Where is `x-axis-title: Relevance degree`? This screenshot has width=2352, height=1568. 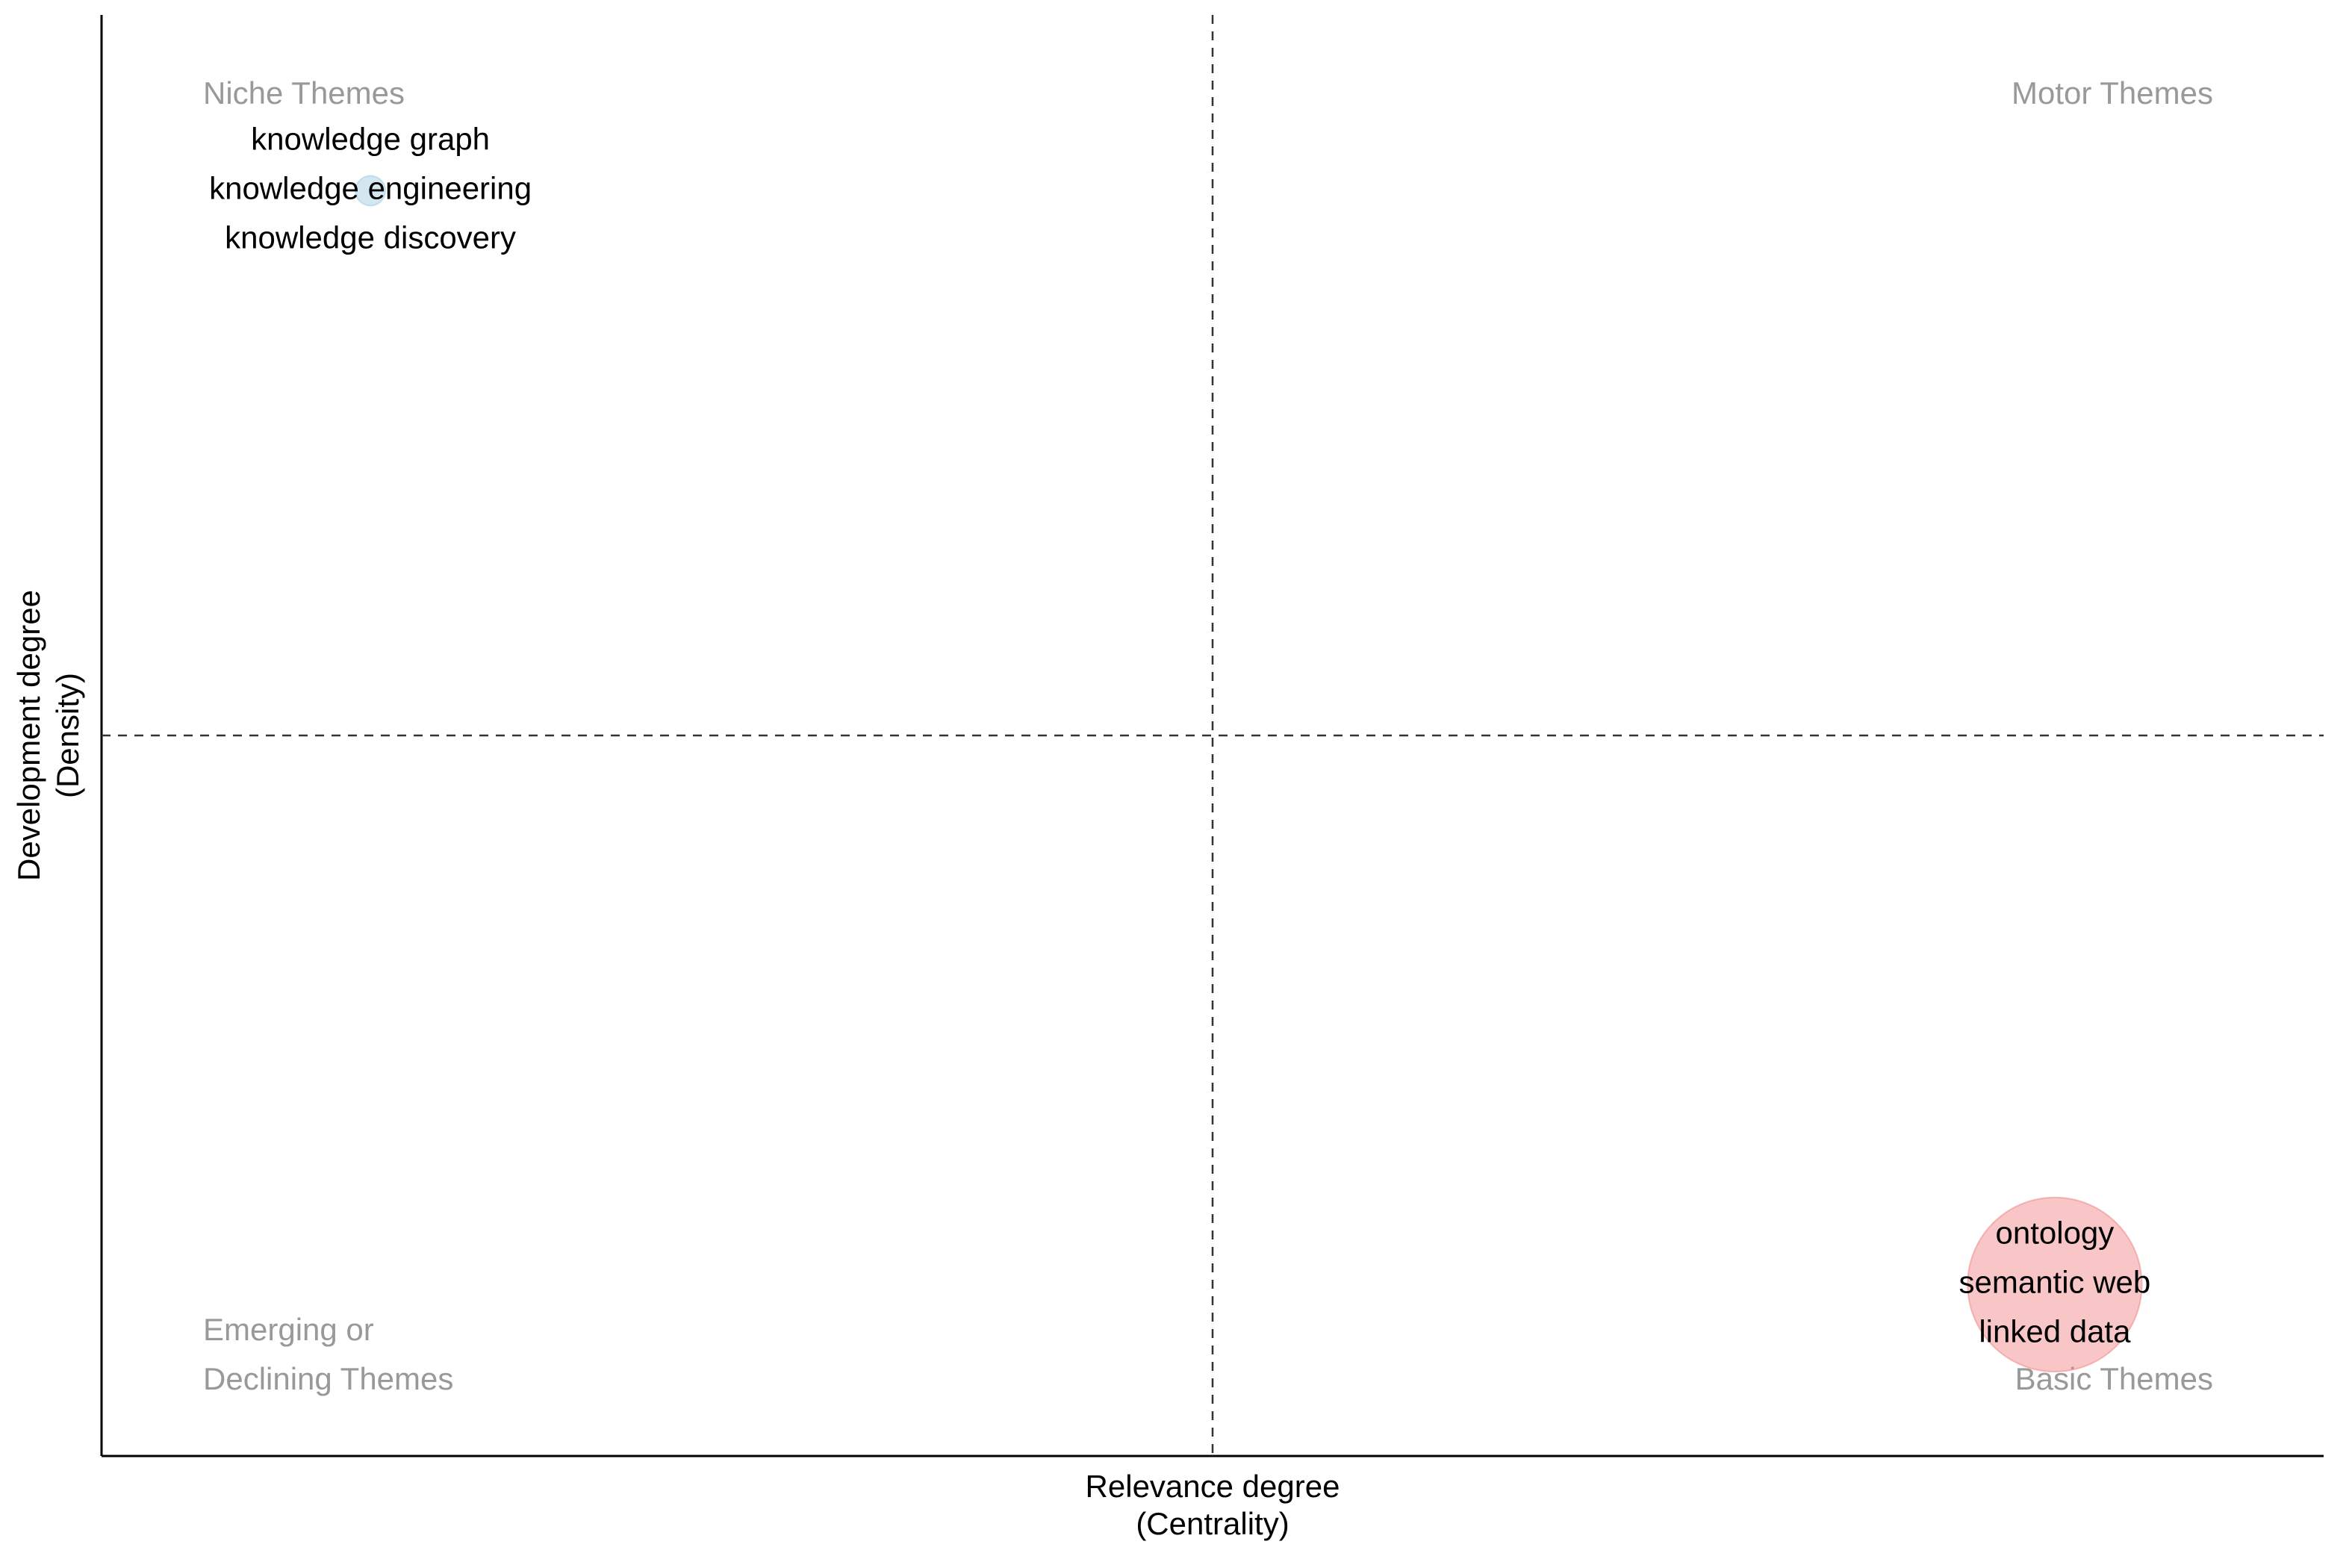 x-axis-title: Relevance degree is located at coordinates (1213, 1486).